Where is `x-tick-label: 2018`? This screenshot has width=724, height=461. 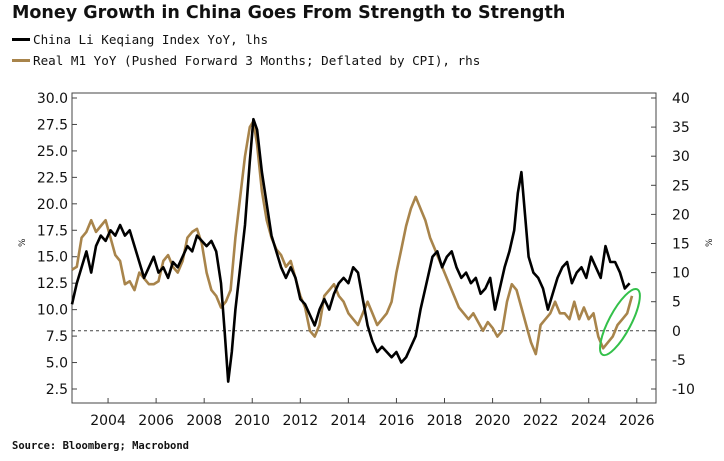 x-tick-label: 2018 is located at coordinates (445, 421).